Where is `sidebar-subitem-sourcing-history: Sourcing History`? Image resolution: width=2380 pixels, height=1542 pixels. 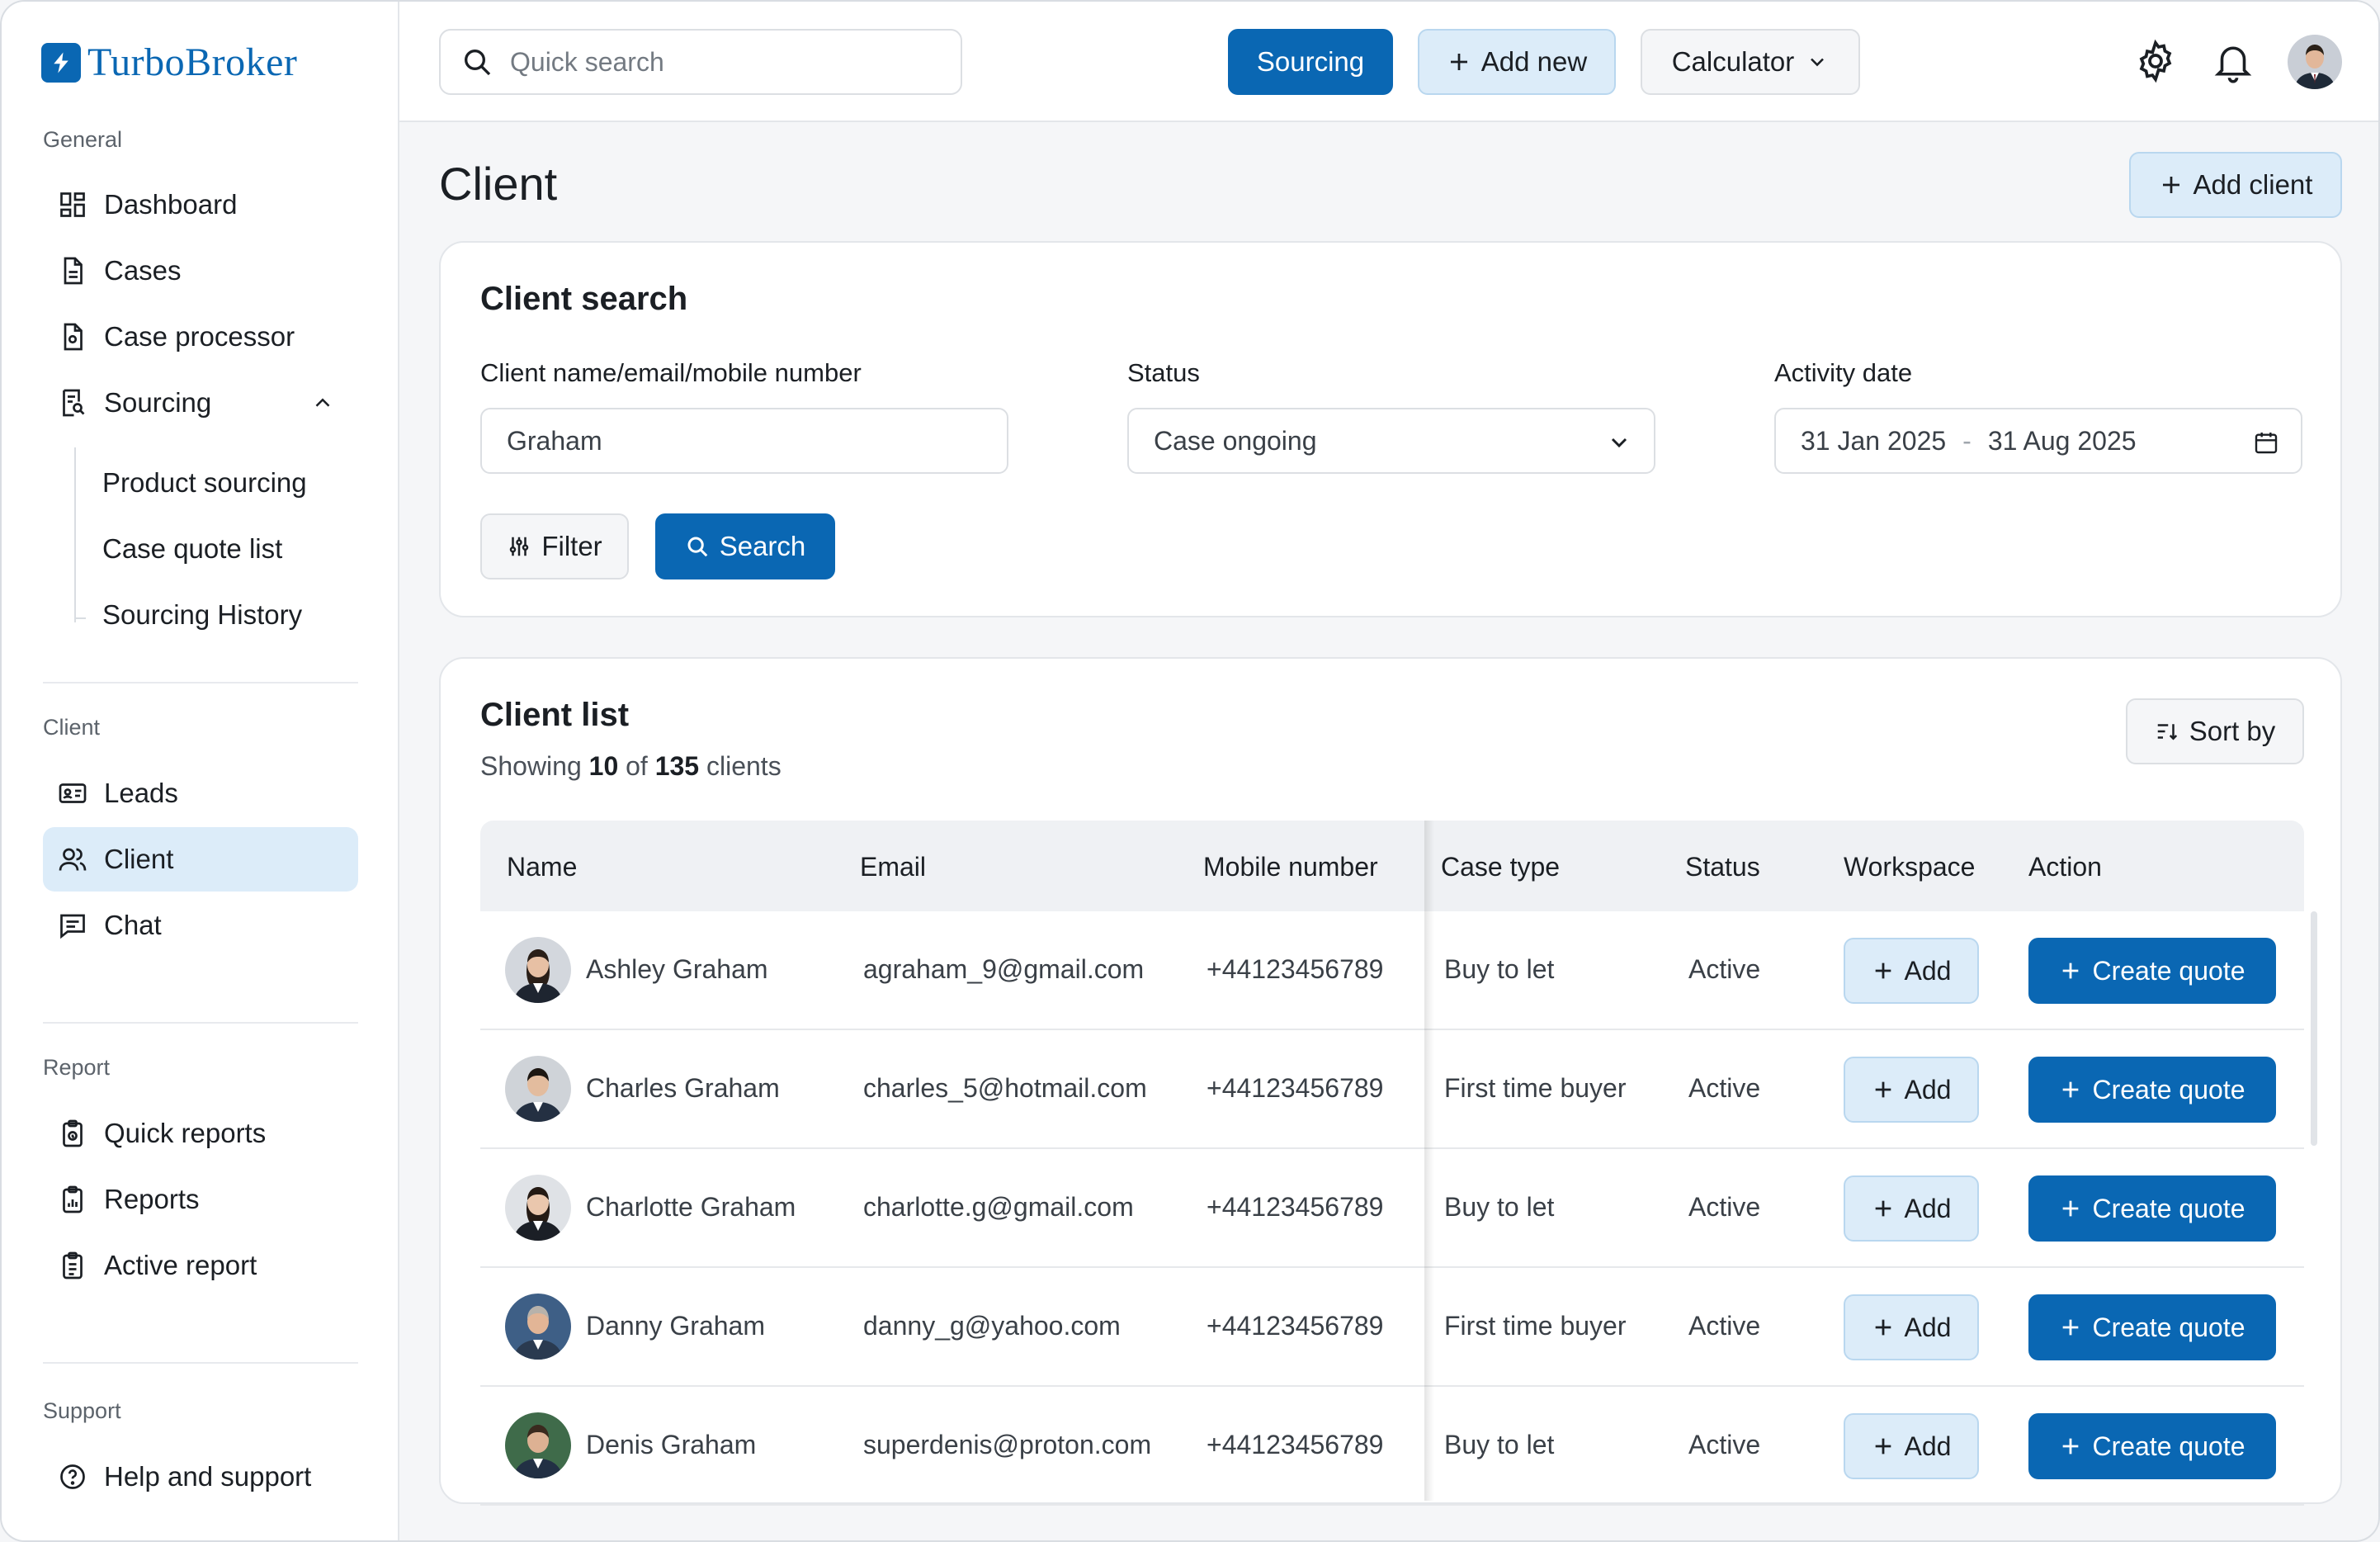 sidebar-subitem-sourcing-history: Sourcing History is located at coordinates (202, 614).